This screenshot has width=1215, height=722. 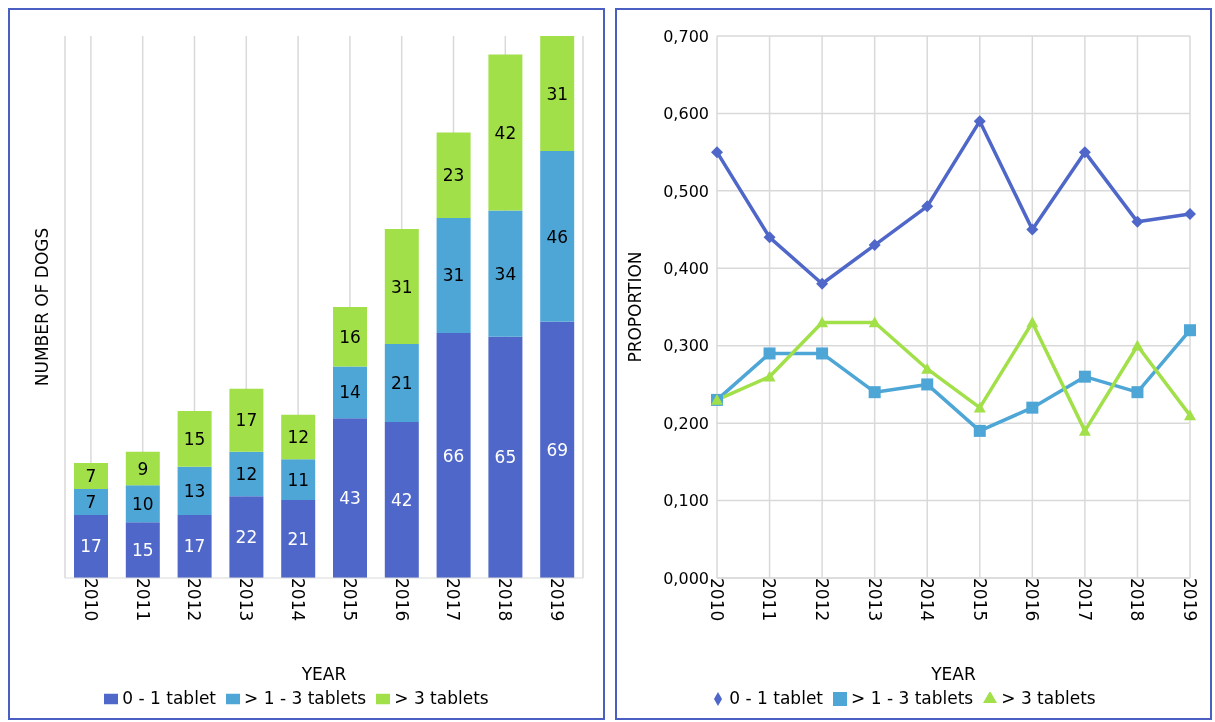 I want to click on data-label: 43, so click(x=350, y=498).